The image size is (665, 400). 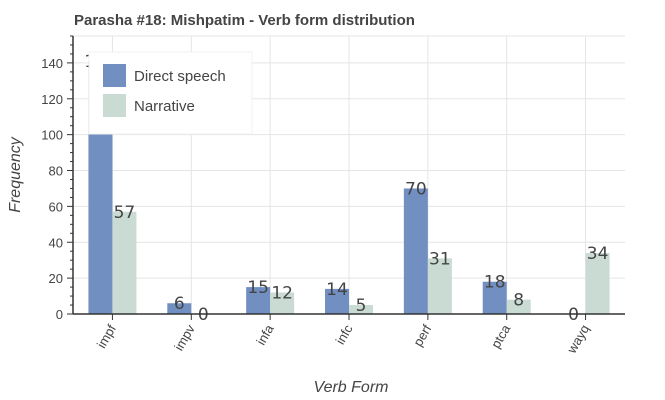 I want to click on legend: Direct speech Narrative, so click(x=170, y=93).